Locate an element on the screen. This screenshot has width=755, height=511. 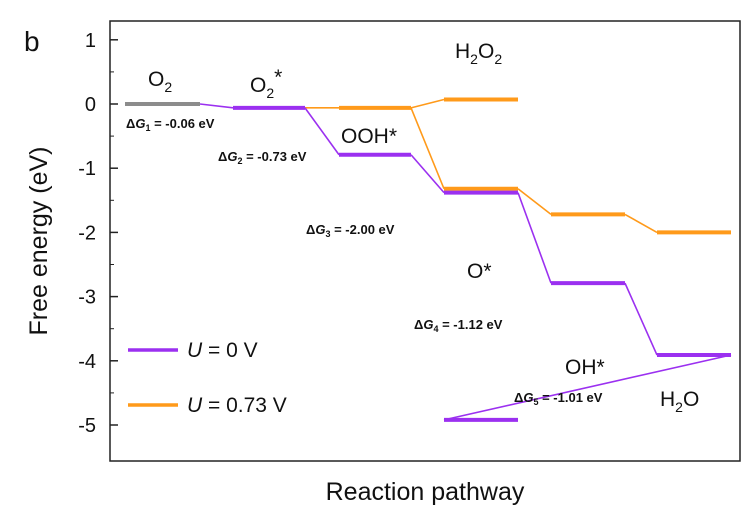
y-axis-title: Free energy (eV) is located at coordinates (39, 241).